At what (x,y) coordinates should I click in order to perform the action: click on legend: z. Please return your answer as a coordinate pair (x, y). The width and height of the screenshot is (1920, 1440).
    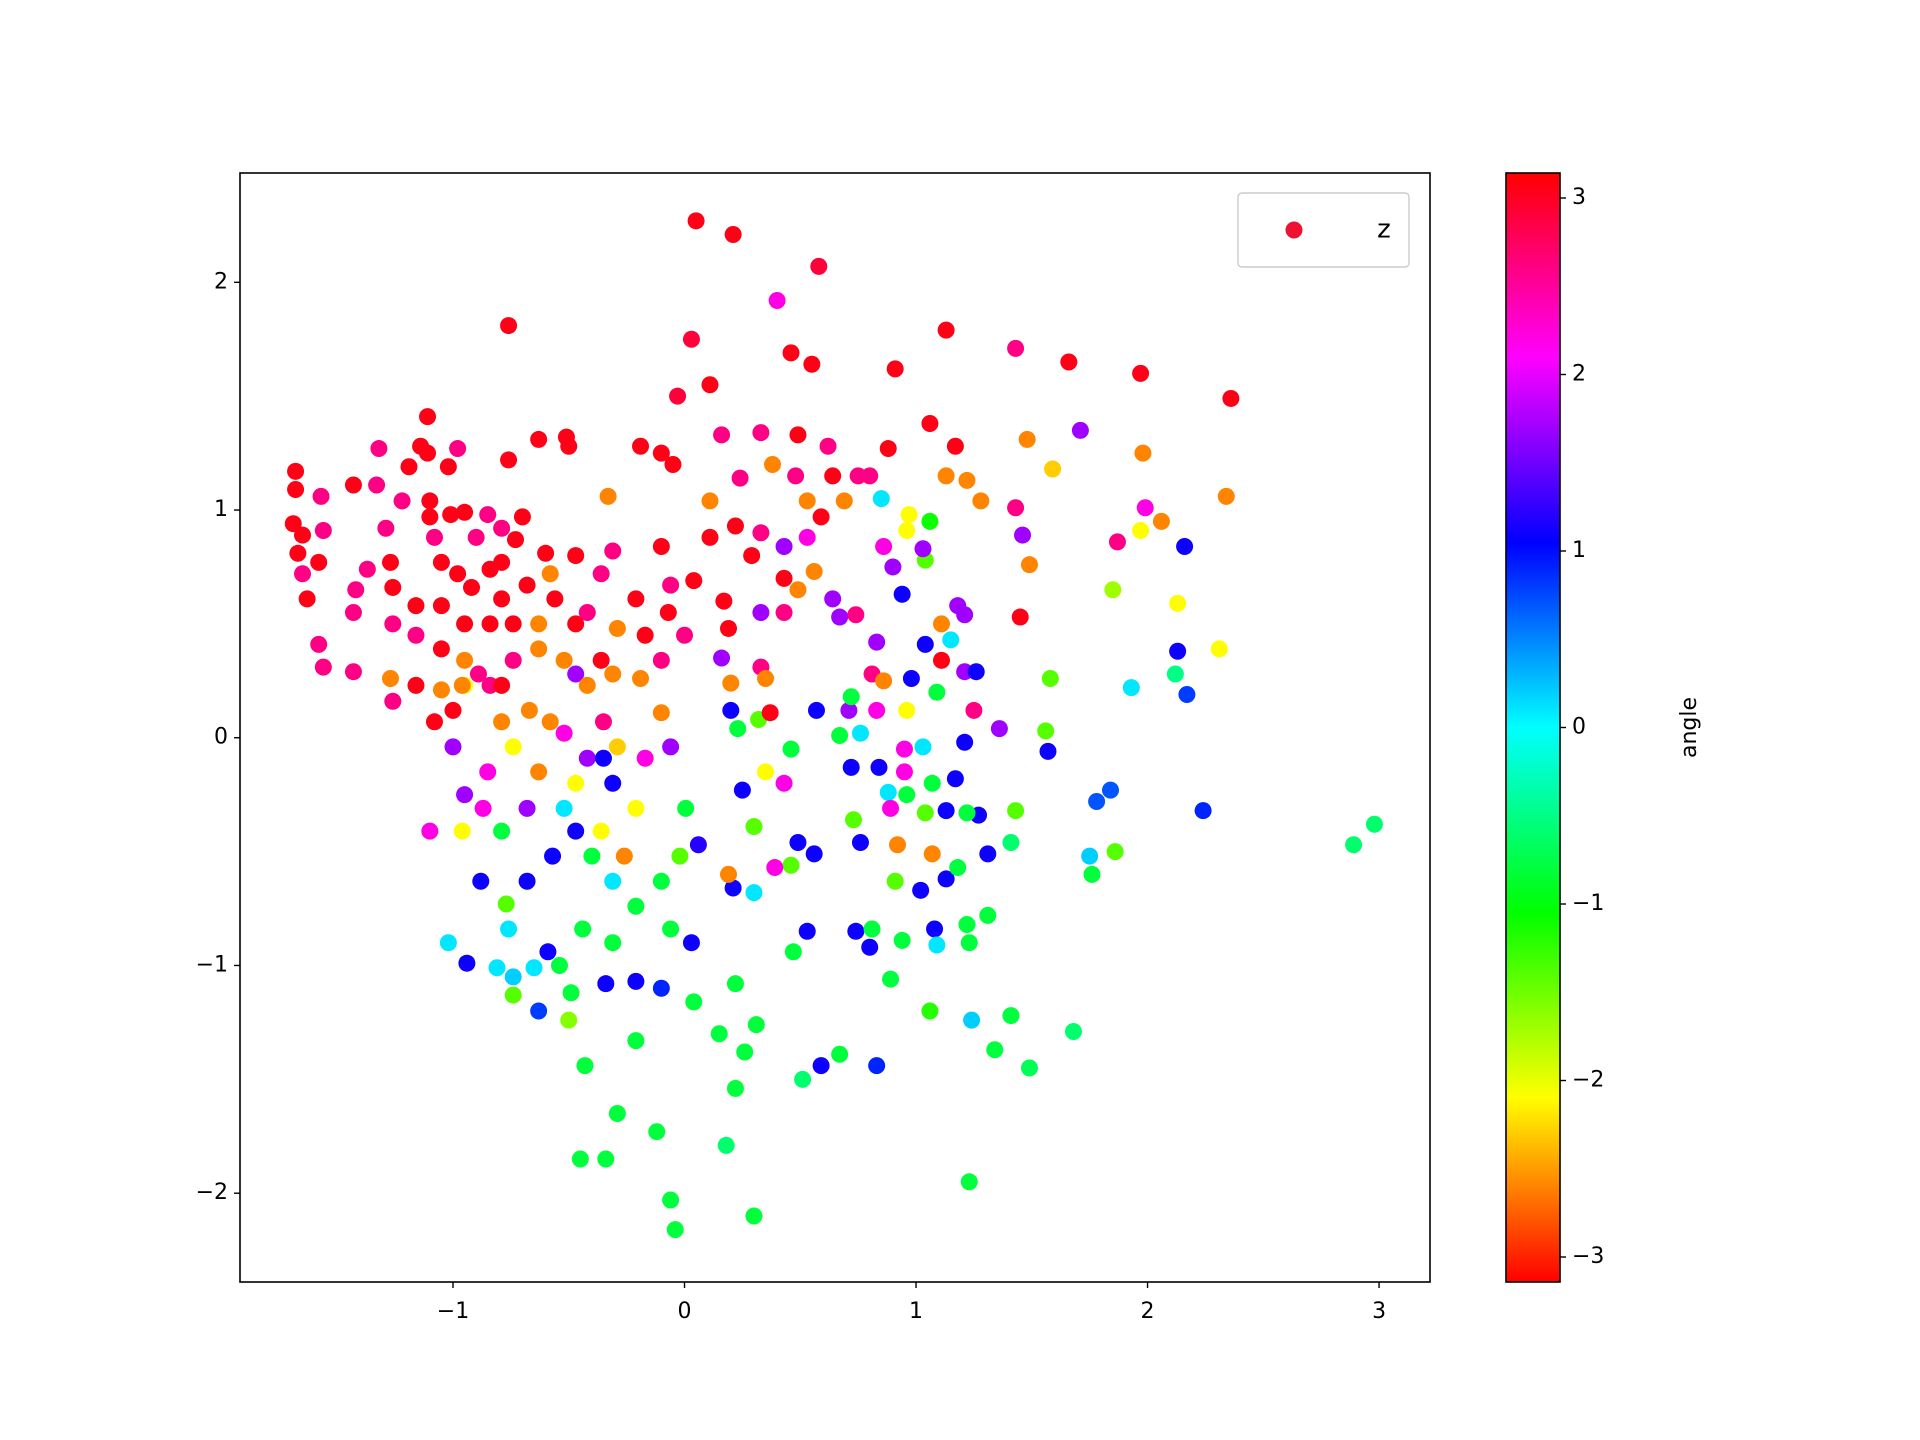
    Looking at the image, I should click on (1323, 230).